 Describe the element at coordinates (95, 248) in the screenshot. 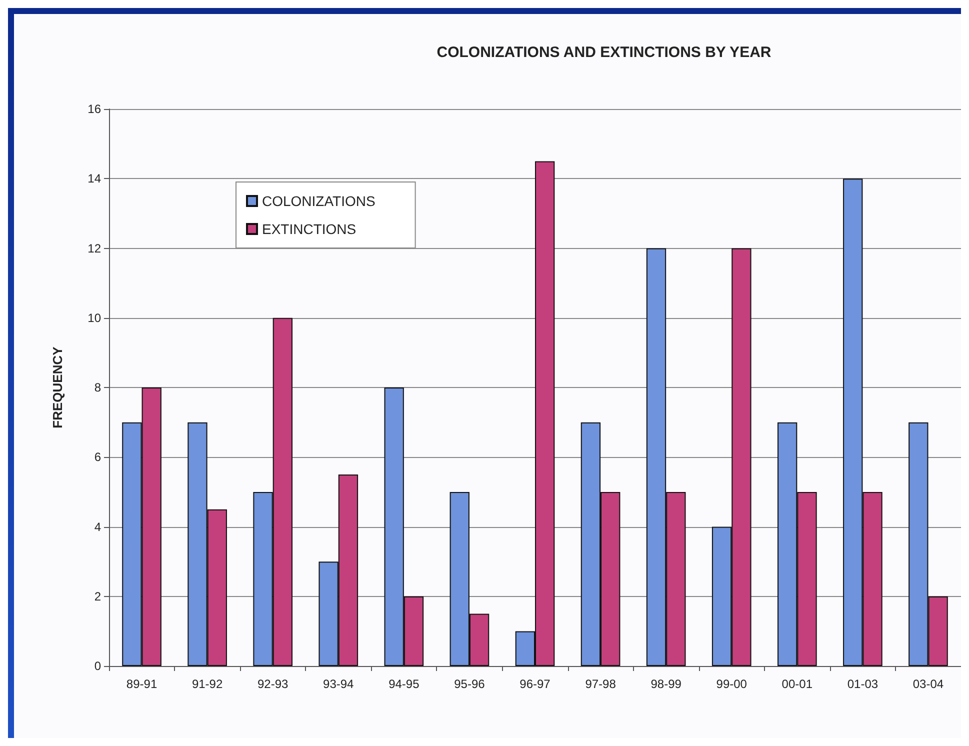

I see `y-tick-label: 12` at that location.